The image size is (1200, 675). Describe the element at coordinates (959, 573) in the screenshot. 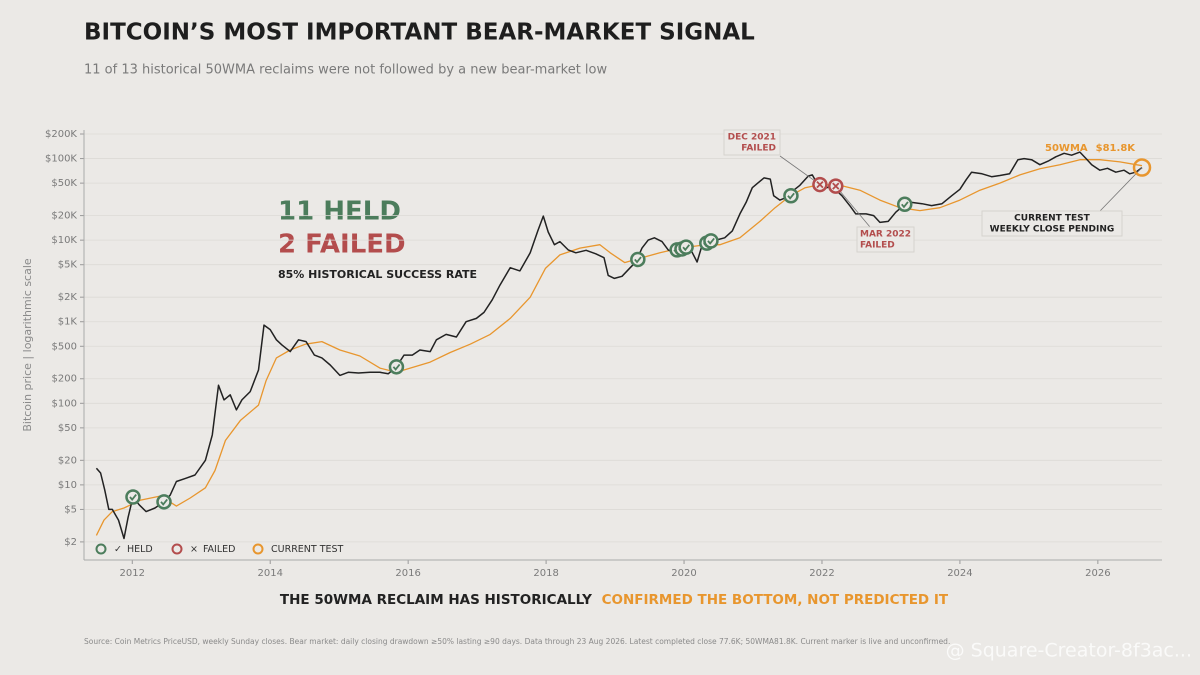

I see `x-tick-label: 2024` at that location.